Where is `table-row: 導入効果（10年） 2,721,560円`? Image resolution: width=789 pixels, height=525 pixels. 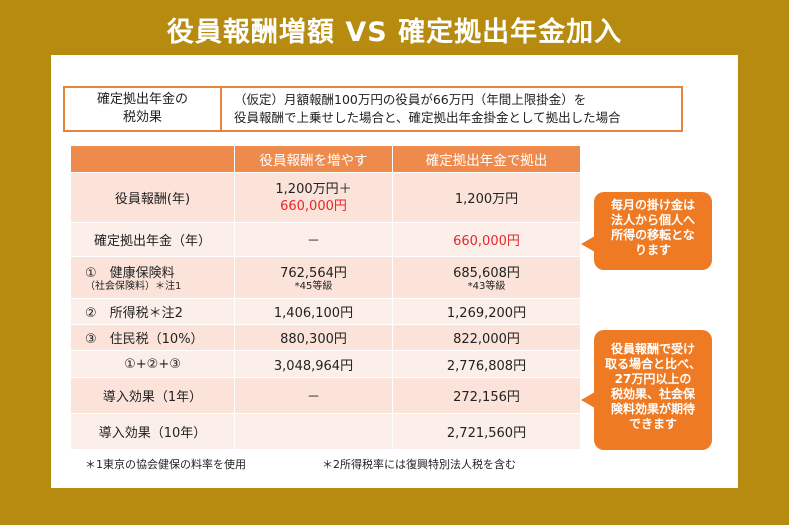
table-row: 導入効果（10年） 2,721,560円 is located at coordinates (325, 431).